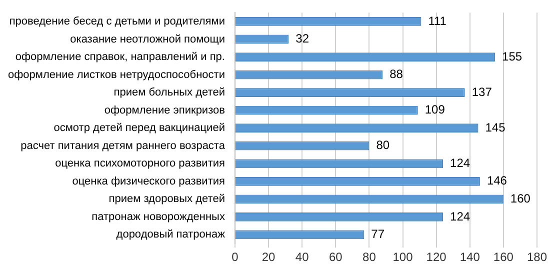  What do you see at coordinates (302, 257) in the screenshot?
I see `x-tick-label: 40` at bounding box center [302, 257].